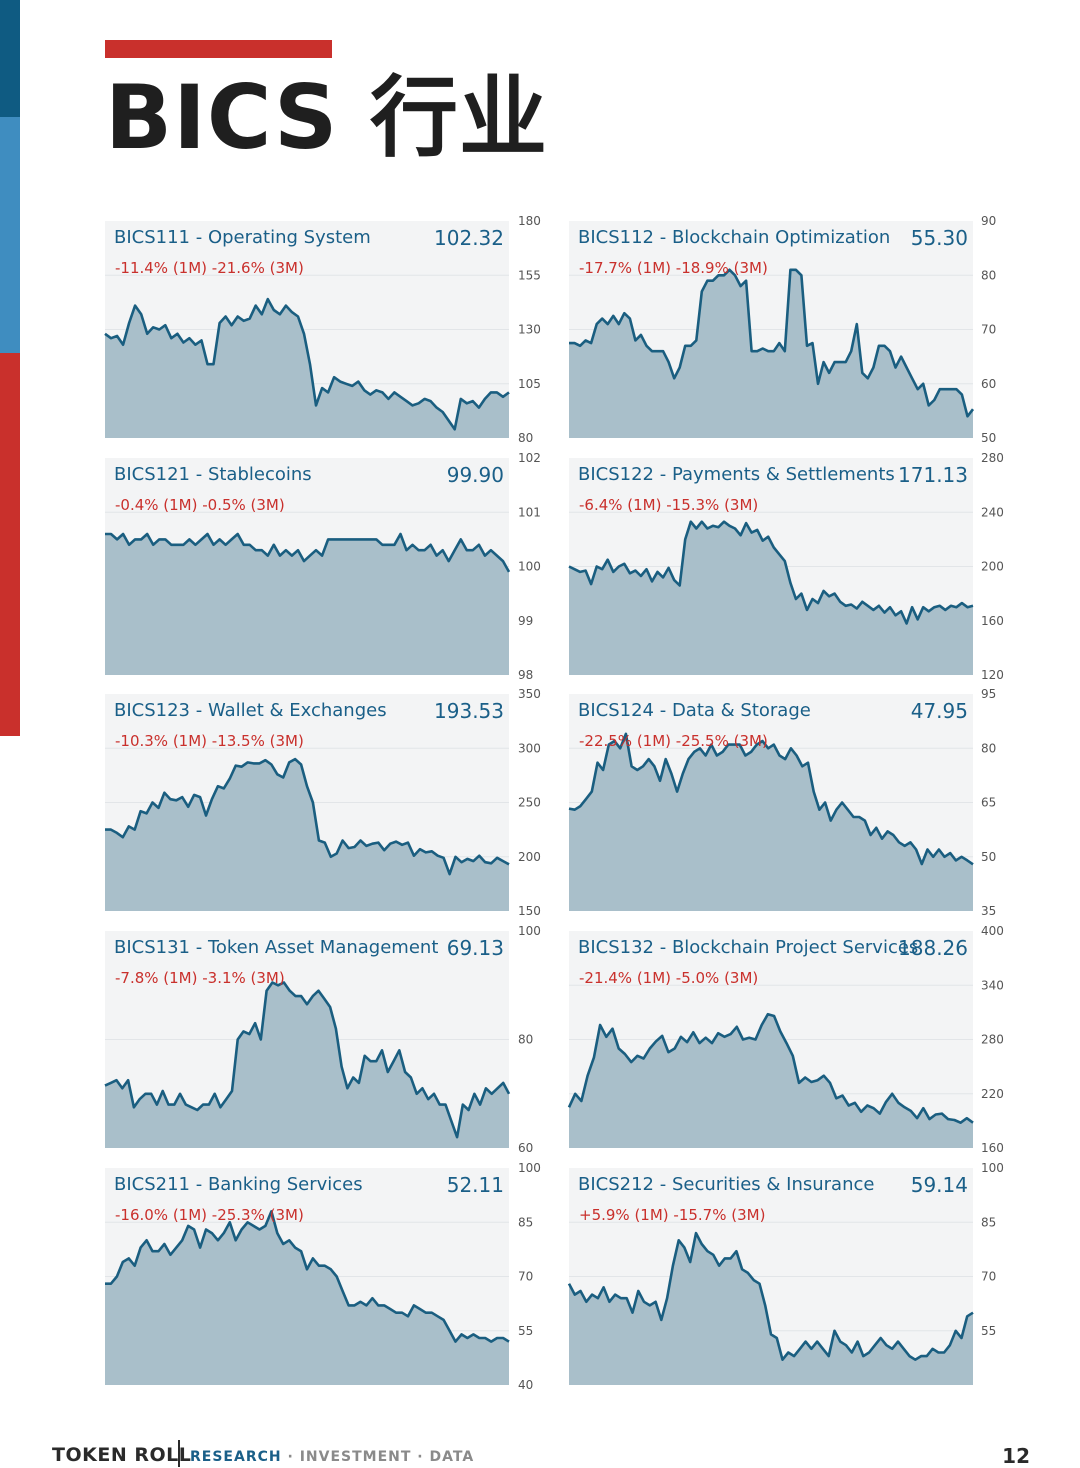 This screenshot has width=1080, height=1468. I want to click on sidebar-accent-red, so click(10, 544).